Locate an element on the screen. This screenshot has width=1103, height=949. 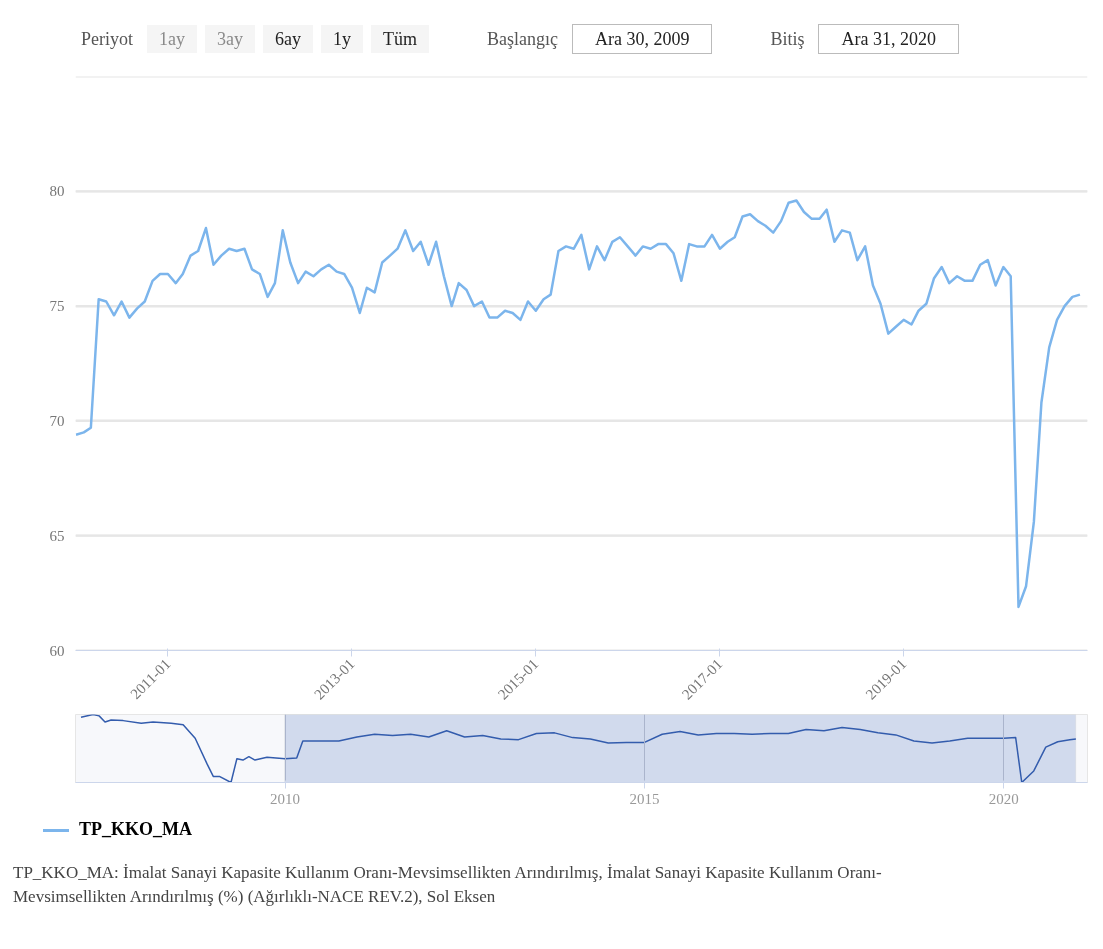
y-tick-label: 65 is located at coordinates (57, 535).